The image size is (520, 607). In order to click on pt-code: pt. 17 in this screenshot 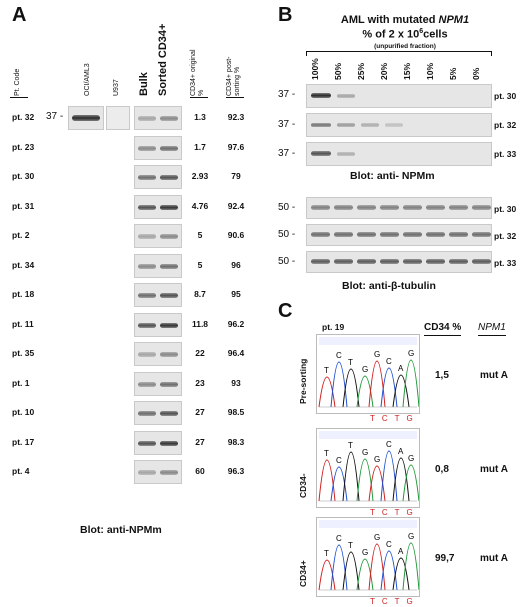, I will do `click(23, 441)`.